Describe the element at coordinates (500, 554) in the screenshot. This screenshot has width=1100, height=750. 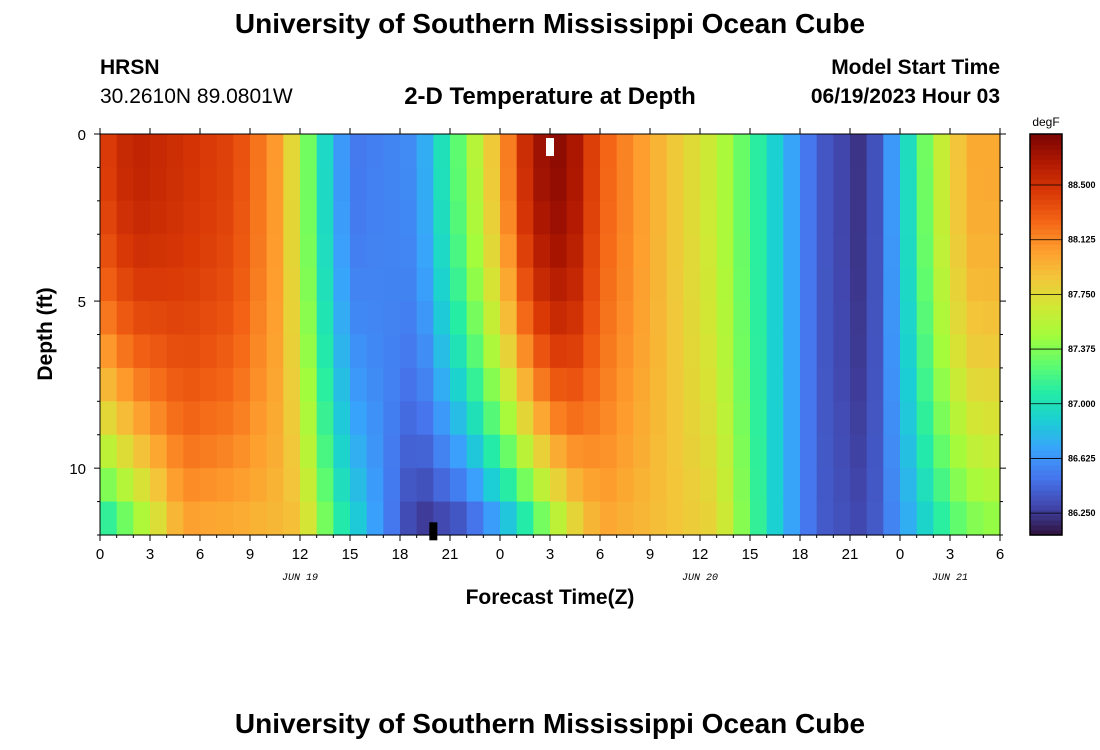
I see `x-tick-label: 0` at that location.